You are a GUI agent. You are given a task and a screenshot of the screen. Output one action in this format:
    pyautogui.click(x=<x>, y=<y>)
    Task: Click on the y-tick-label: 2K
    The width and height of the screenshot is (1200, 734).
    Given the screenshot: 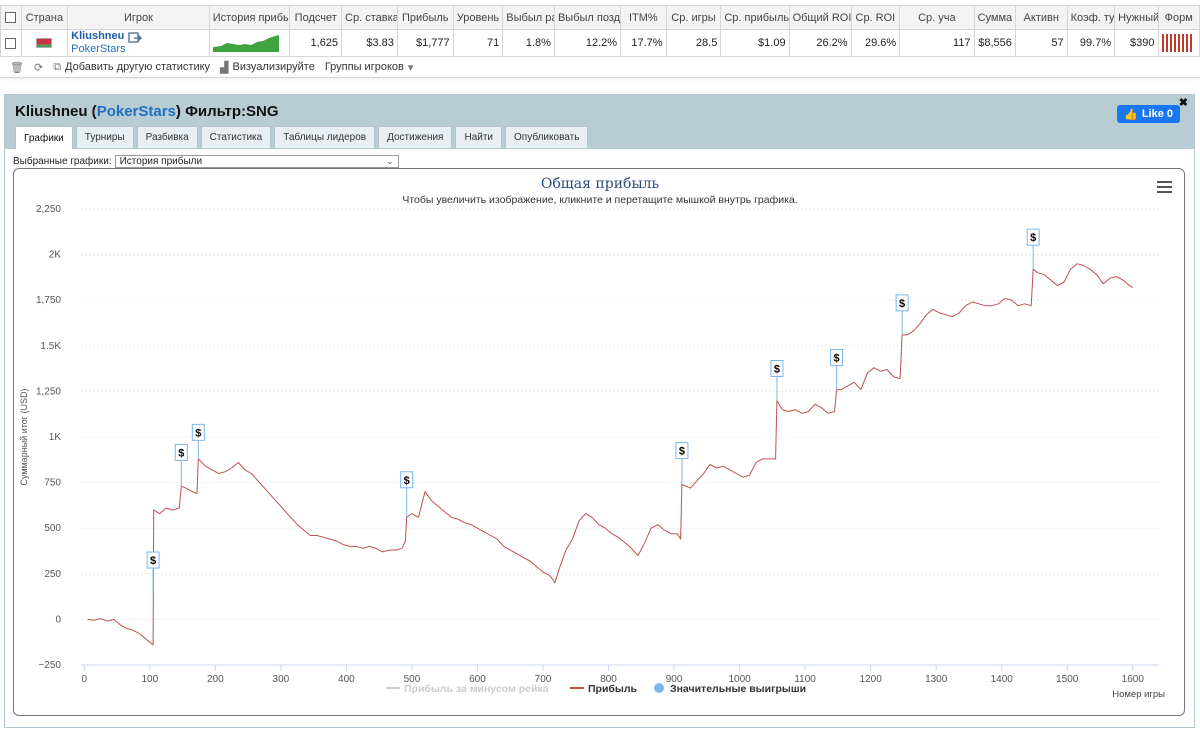 What is the action you would take?
    pyautogui.click(x=55, y=255)
    